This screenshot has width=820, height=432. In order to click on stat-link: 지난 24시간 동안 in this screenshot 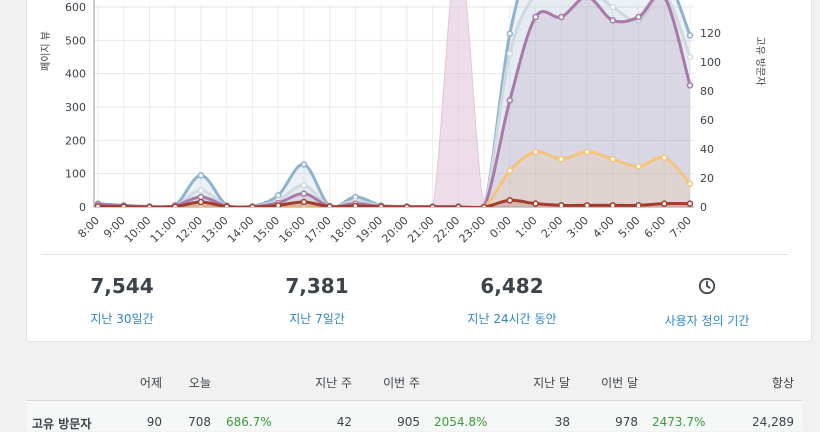, I will do `click(512, 319)`.